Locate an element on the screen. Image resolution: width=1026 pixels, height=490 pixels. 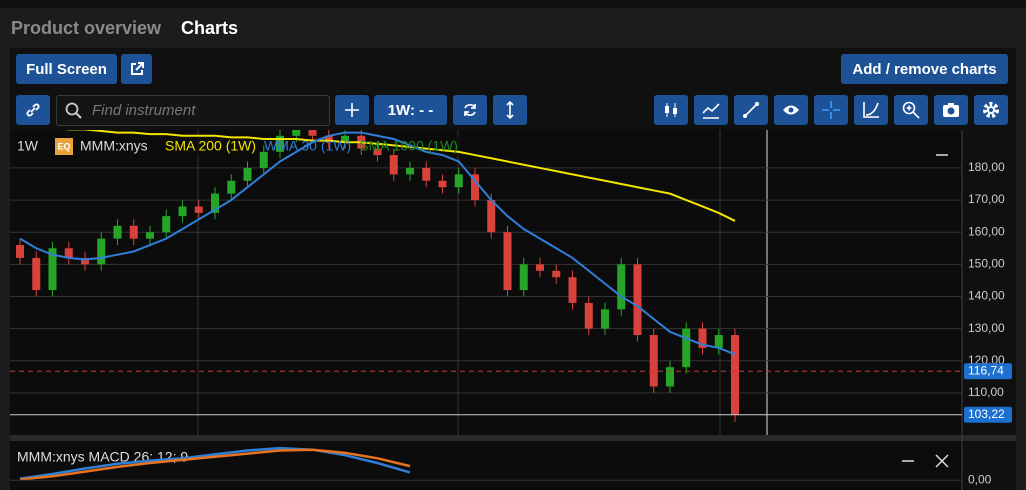
full-screen-button: Full Screen is located at coordinates (66, 69).